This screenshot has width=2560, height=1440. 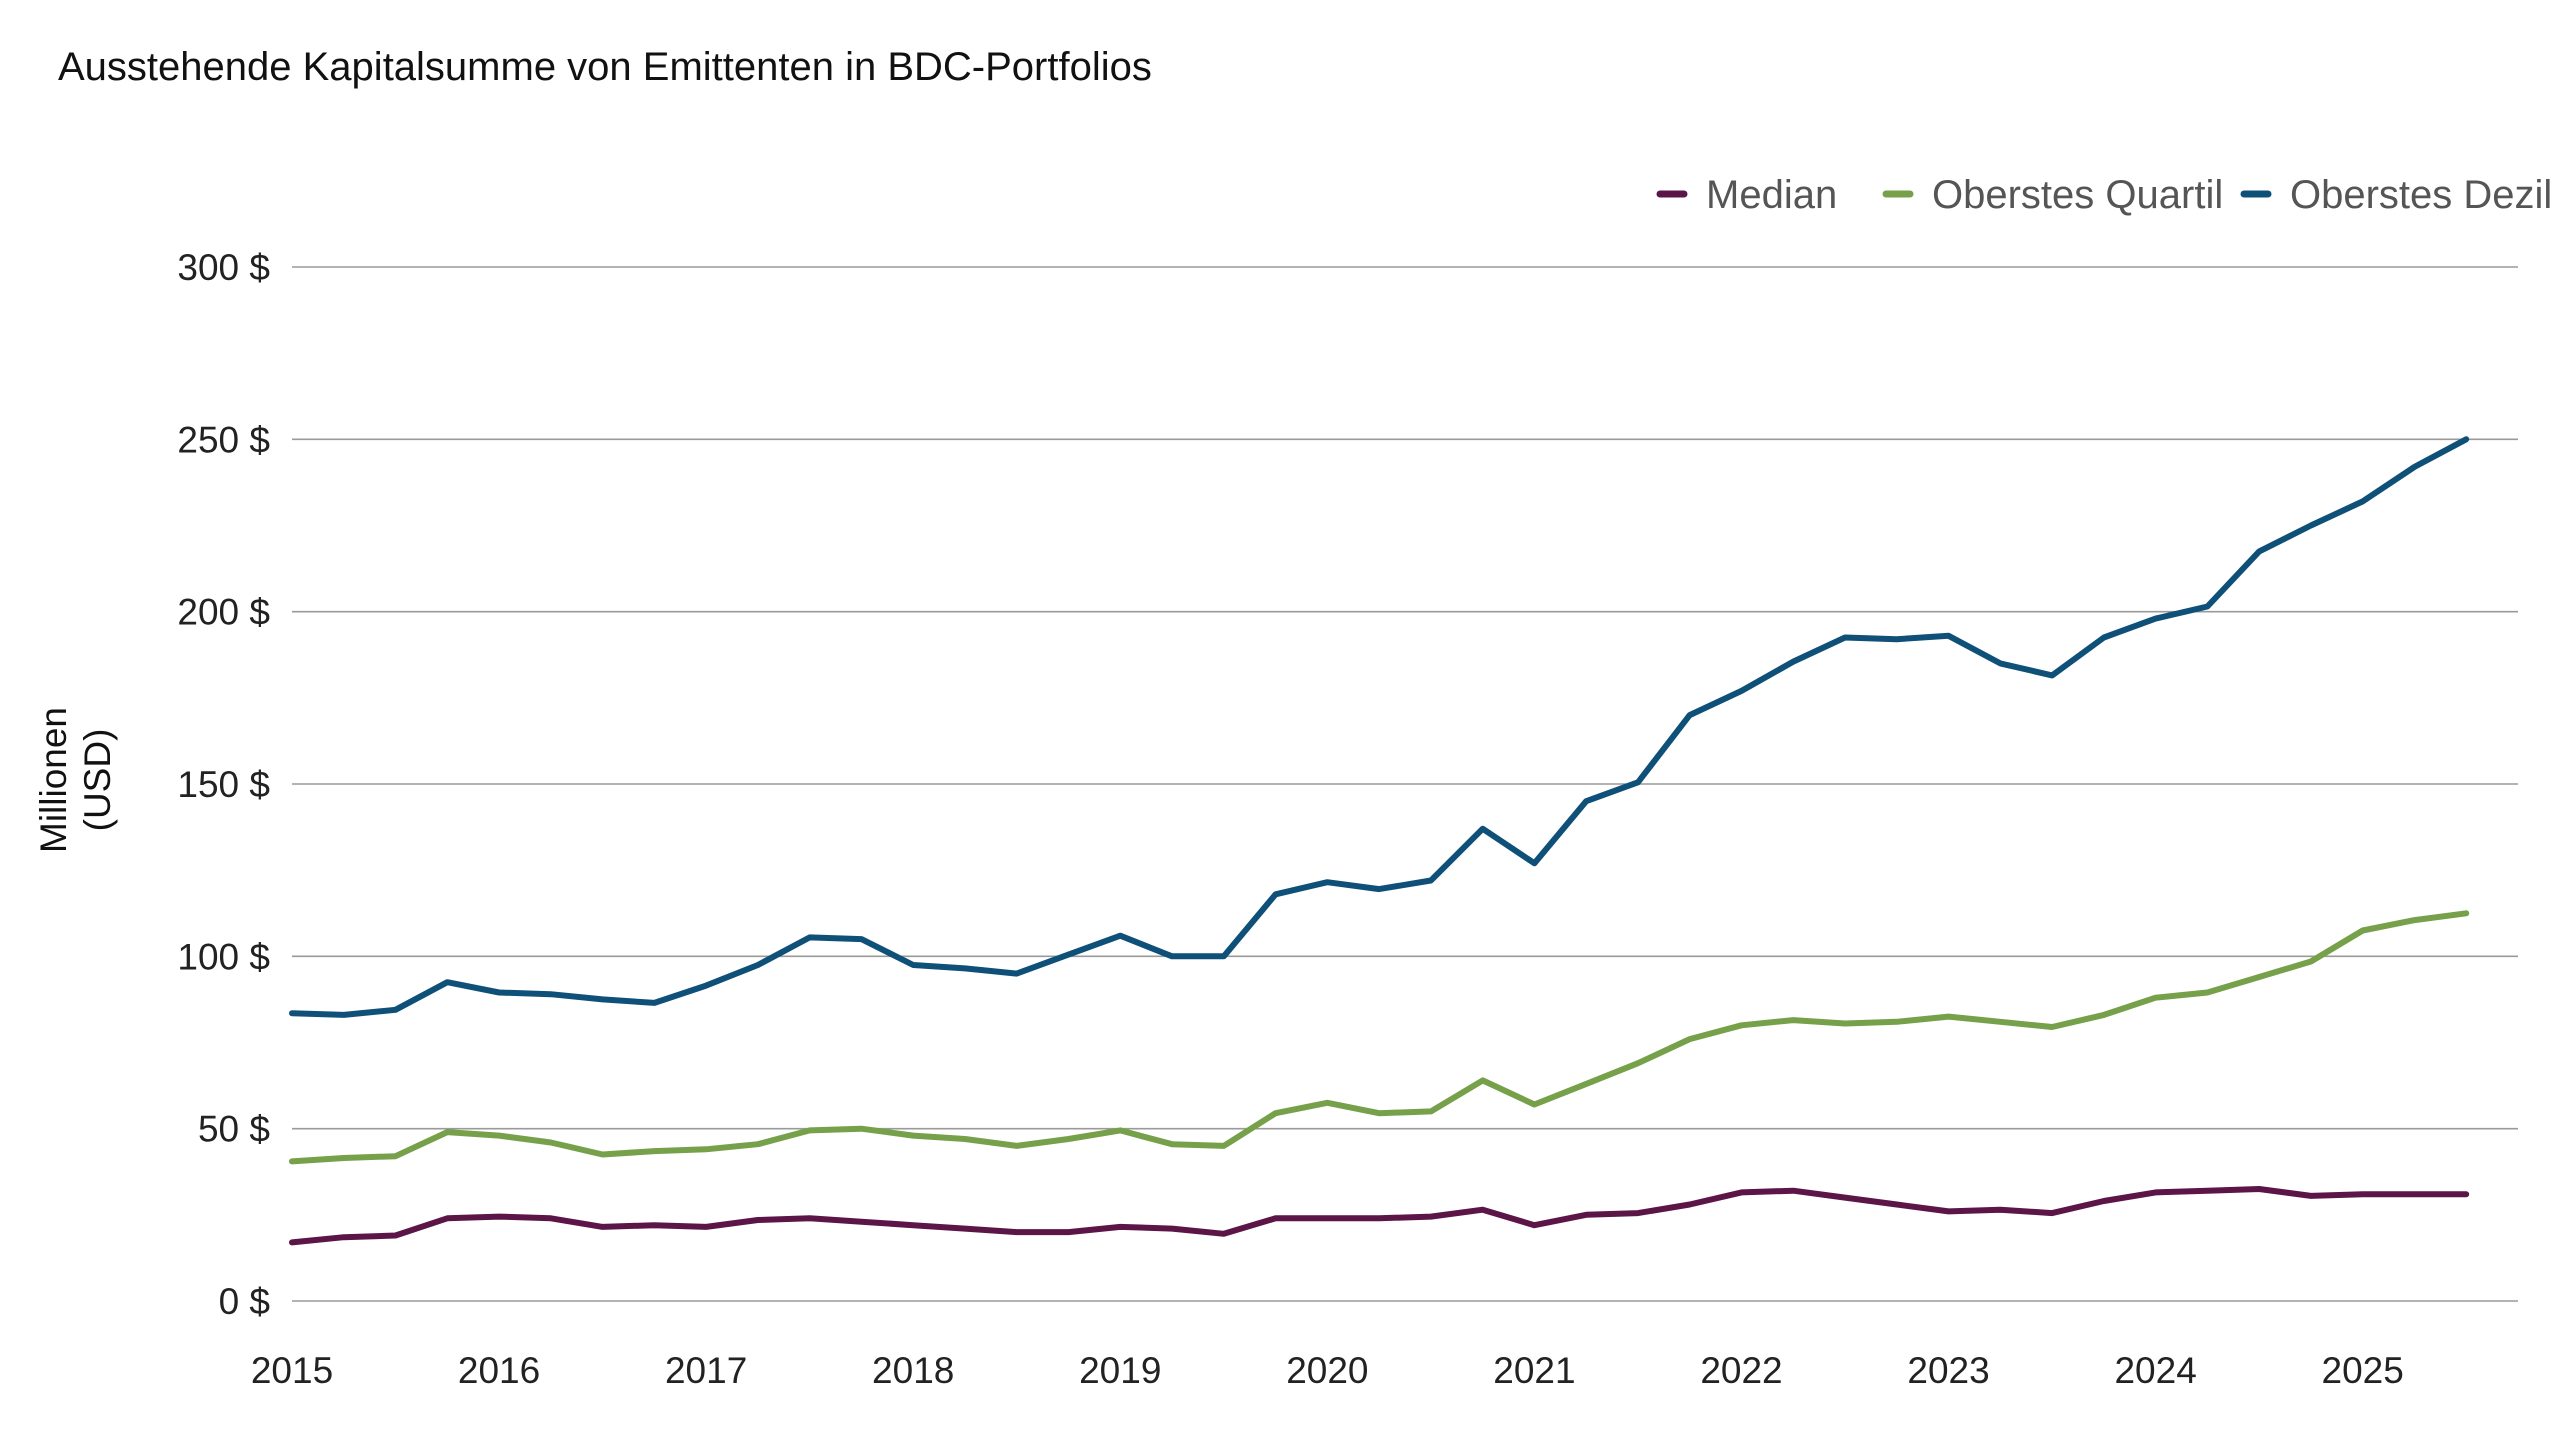 I want to click on y-tick-label: 250 $, so click(x=223, y=439).